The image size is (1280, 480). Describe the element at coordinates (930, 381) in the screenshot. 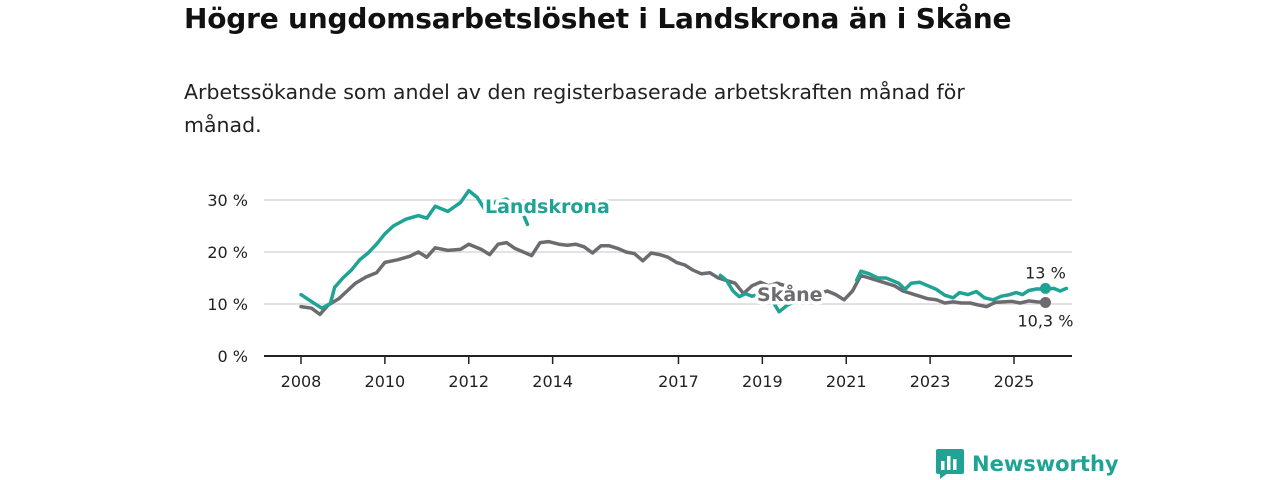

I see `x-tick-label-2023: 2023` at that location.